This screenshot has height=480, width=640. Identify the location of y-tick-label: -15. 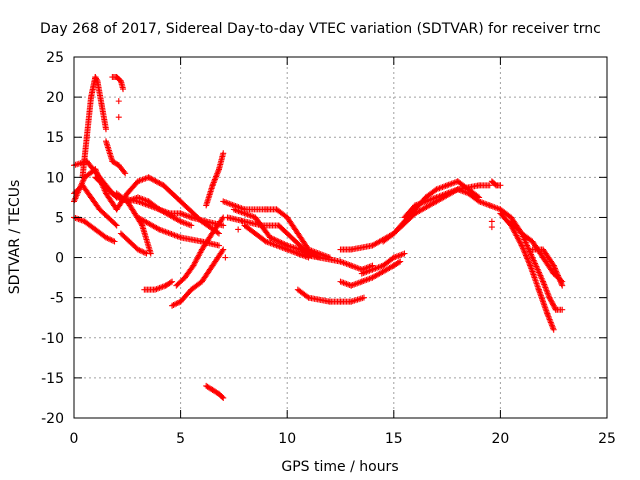
(52, 379).